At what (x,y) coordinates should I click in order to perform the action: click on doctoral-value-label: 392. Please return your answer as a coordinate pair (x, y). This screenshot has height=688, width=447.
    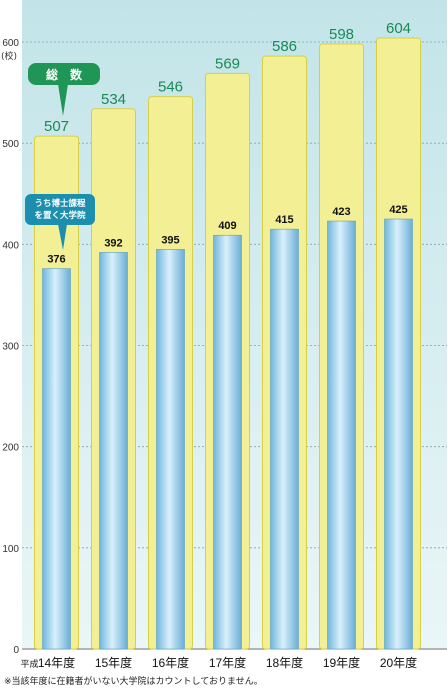
    Looking at the image, I should click on (113, 243).